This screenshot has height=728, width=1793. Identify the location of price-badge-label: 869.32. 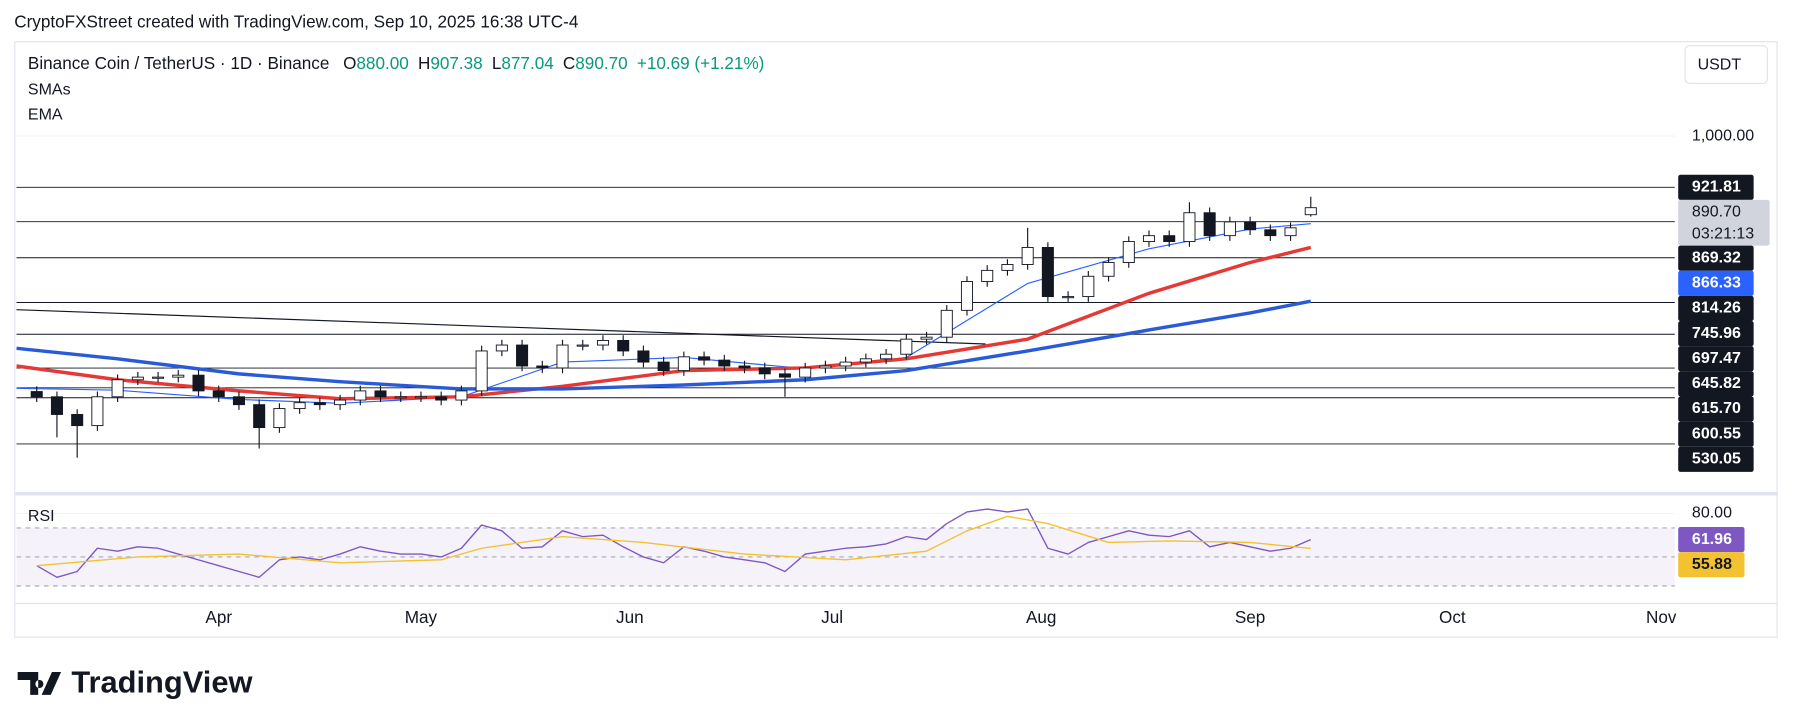
(1716, 257).